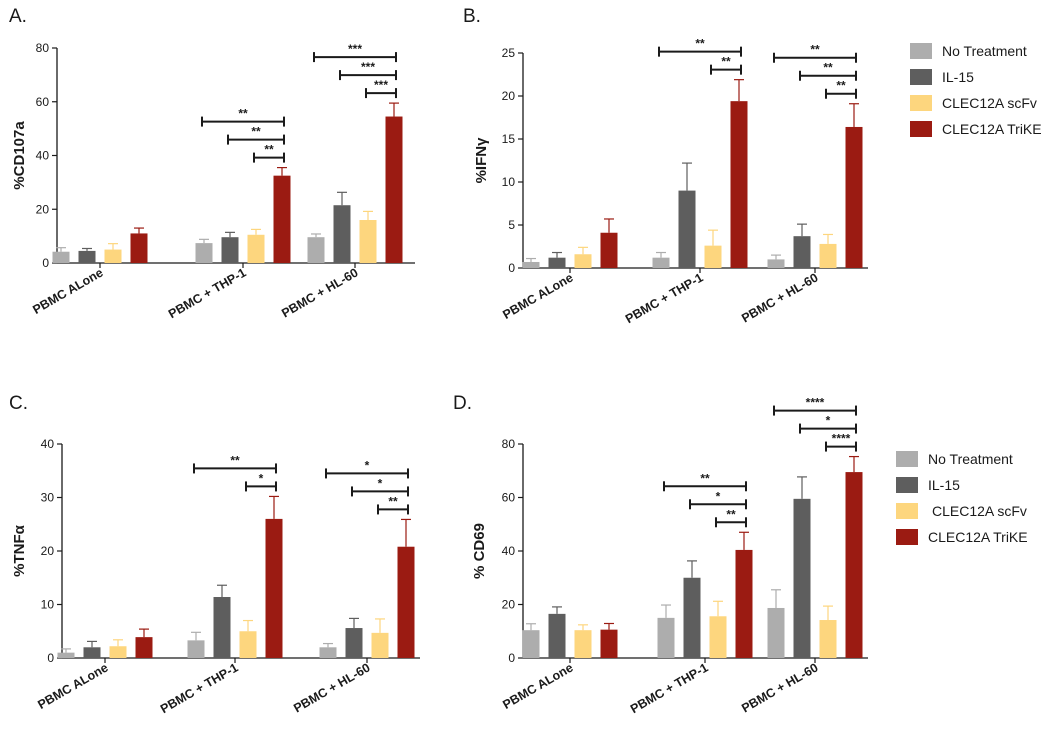 The image size is (1050, 756). What do you see at coordinates (479, 551) in the screenshot?
I see `y-axis-label: % CD69` at bounding box center [479, 551].